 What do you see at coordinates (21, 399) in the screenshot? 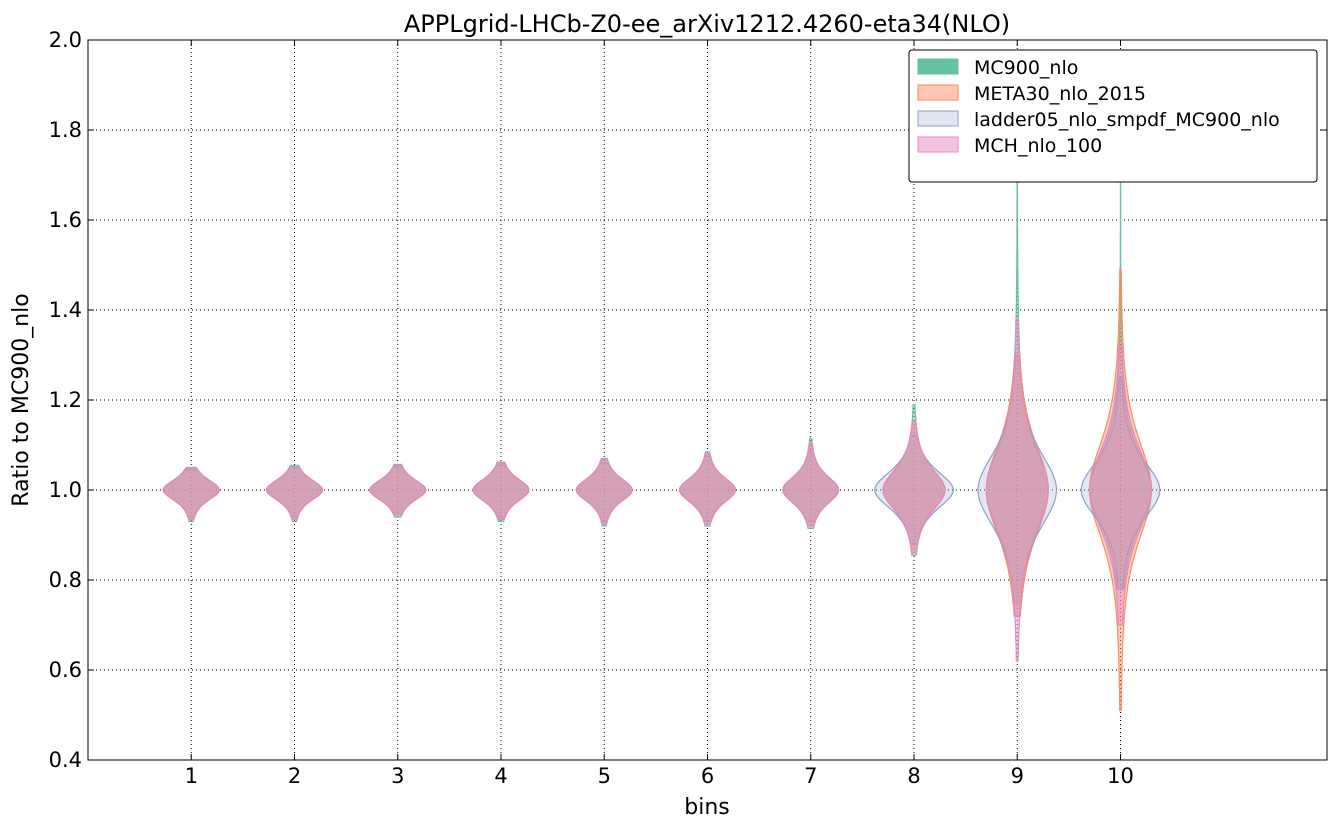
I see `y-axis-label: Ratio to MC900_nlo` at bounding box center [21, 399].